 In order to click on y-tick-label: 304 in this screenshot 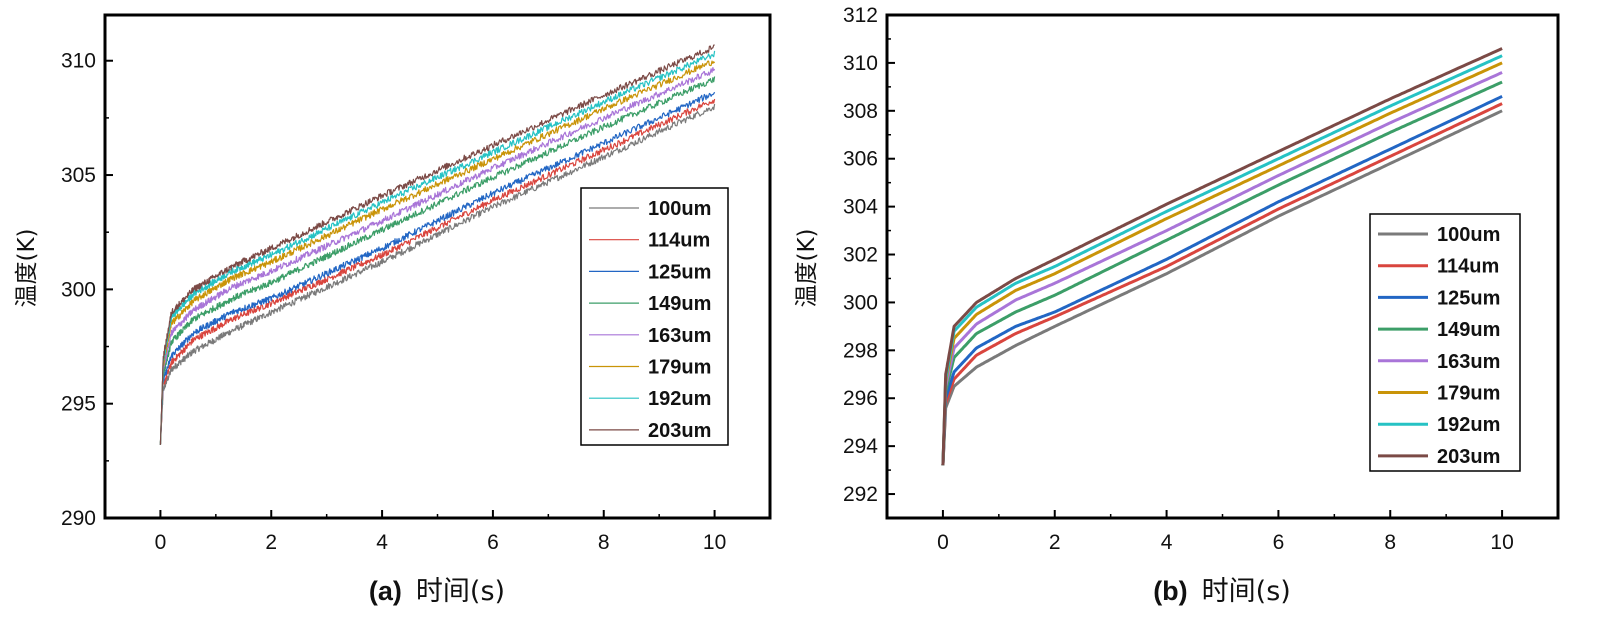, I will do `click(860, 207)`.